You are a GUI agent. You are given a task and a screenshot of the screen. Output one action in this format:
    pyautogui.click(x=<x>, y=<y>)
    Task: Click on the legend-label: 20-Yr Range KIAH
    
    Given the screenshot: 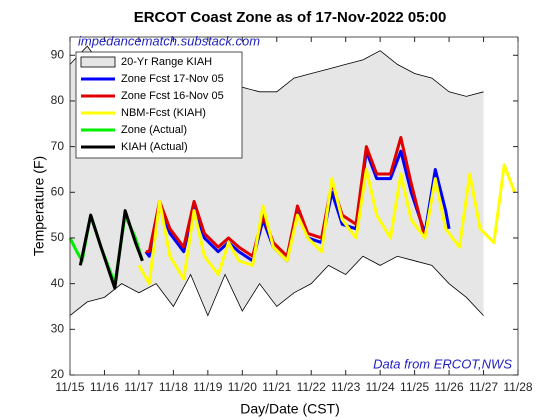 What is the action you would take?
    pyautogui.click(x=166, y=62)
    